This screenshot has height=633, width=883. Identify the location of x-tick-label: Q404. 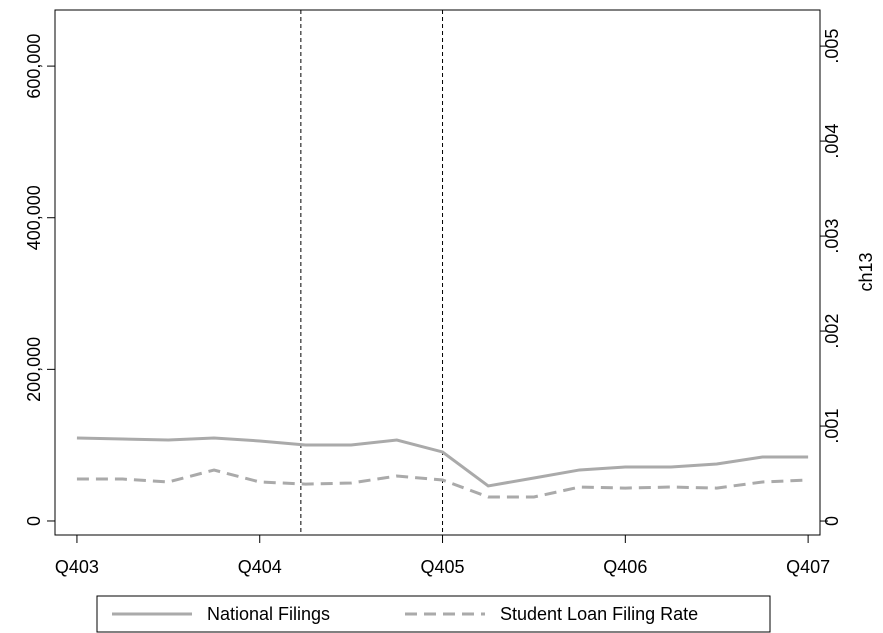
(260, 567).